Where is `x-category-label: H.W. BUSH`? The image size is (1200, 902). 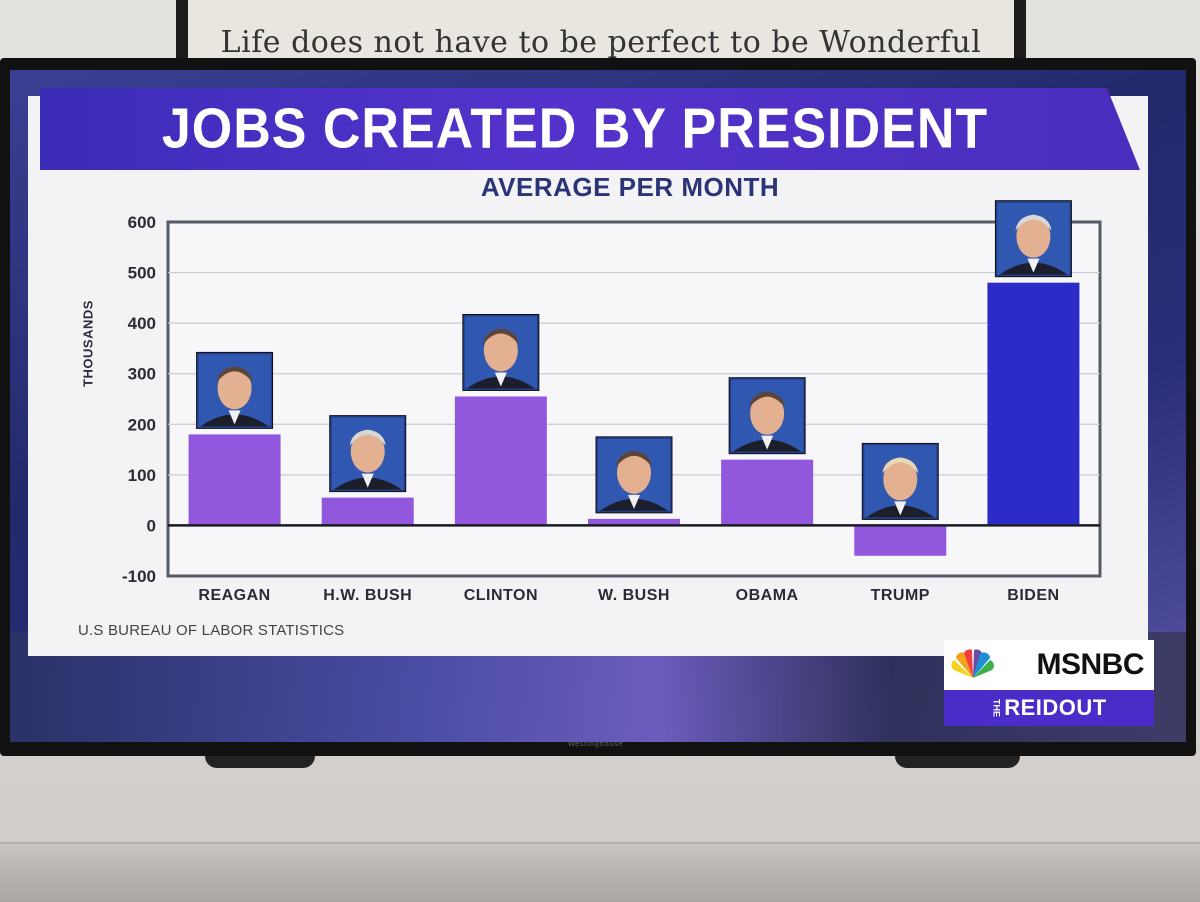
x-category-label: H.W. BUSH is located at coordinates (367, 595).